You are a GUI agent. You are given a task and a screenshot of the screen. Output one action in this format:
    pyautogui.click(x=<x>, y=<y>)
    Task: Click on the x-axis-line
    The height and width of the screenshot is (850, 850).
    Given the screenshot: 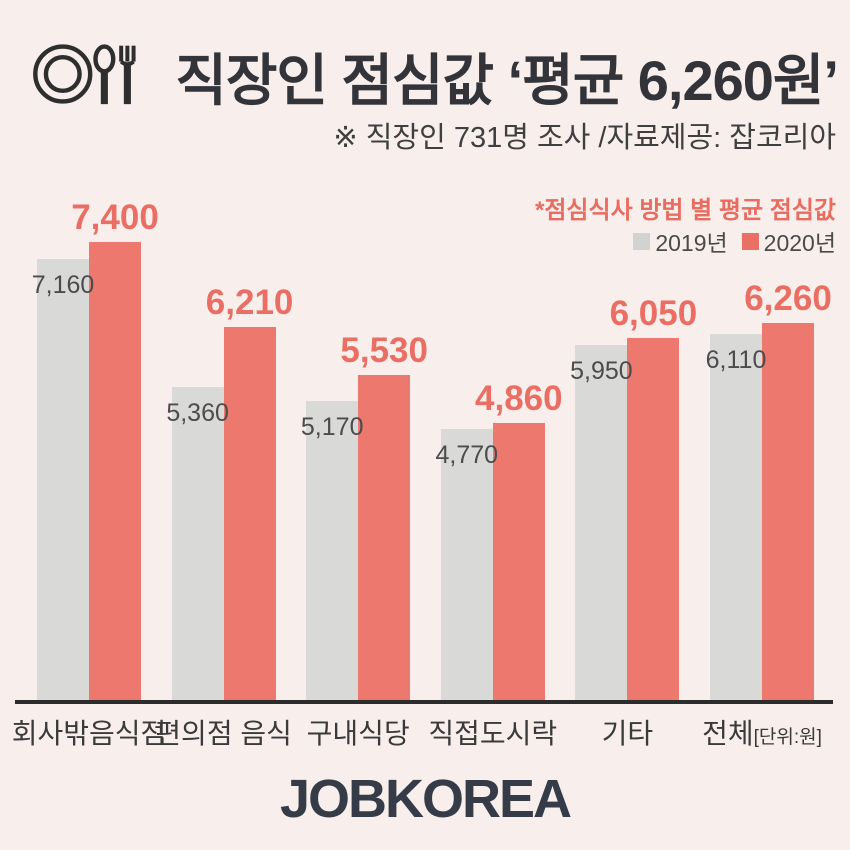 What is the action you would take?
    pyautogui.click(x=424, y=702)
    